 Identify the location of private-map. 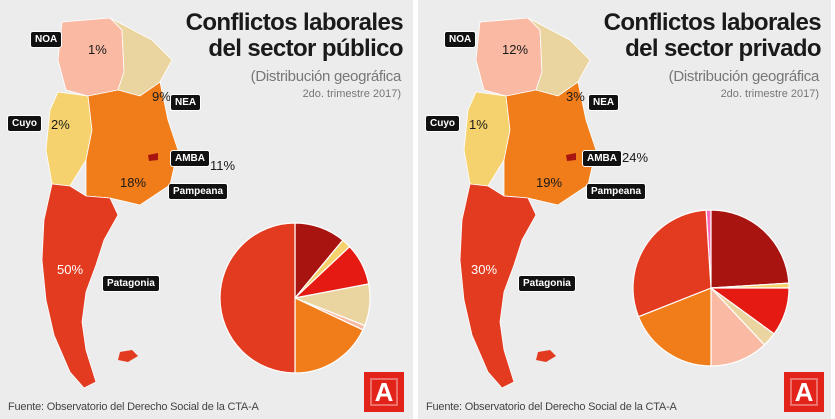
(528, 203).